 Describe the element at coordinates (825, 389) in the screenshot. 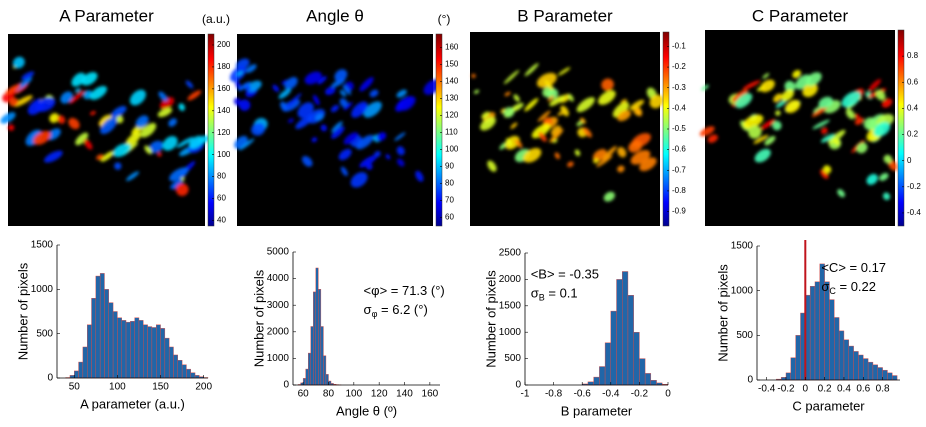

I see `x-tick-label: 0.2` at that location.